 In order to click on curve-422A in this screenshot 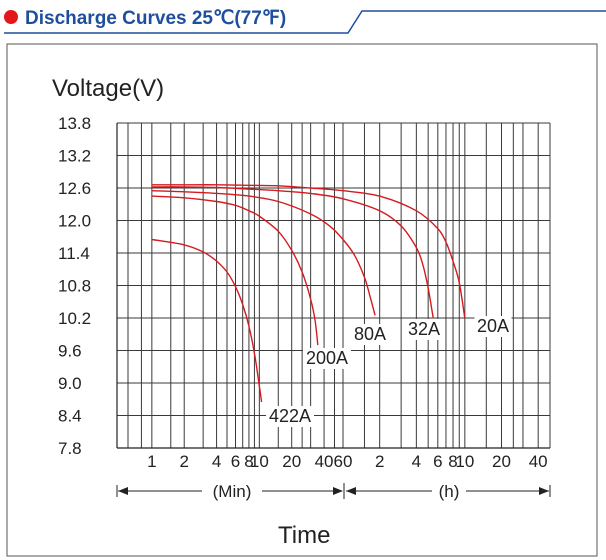, I will do `click(207, 320)`.